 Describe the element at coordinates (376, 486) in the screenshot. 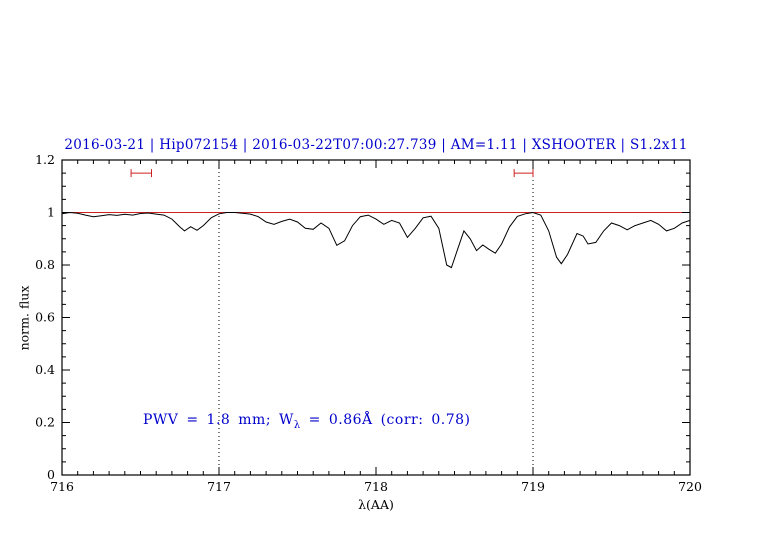

I see `x-tick-label: 718` at that location.